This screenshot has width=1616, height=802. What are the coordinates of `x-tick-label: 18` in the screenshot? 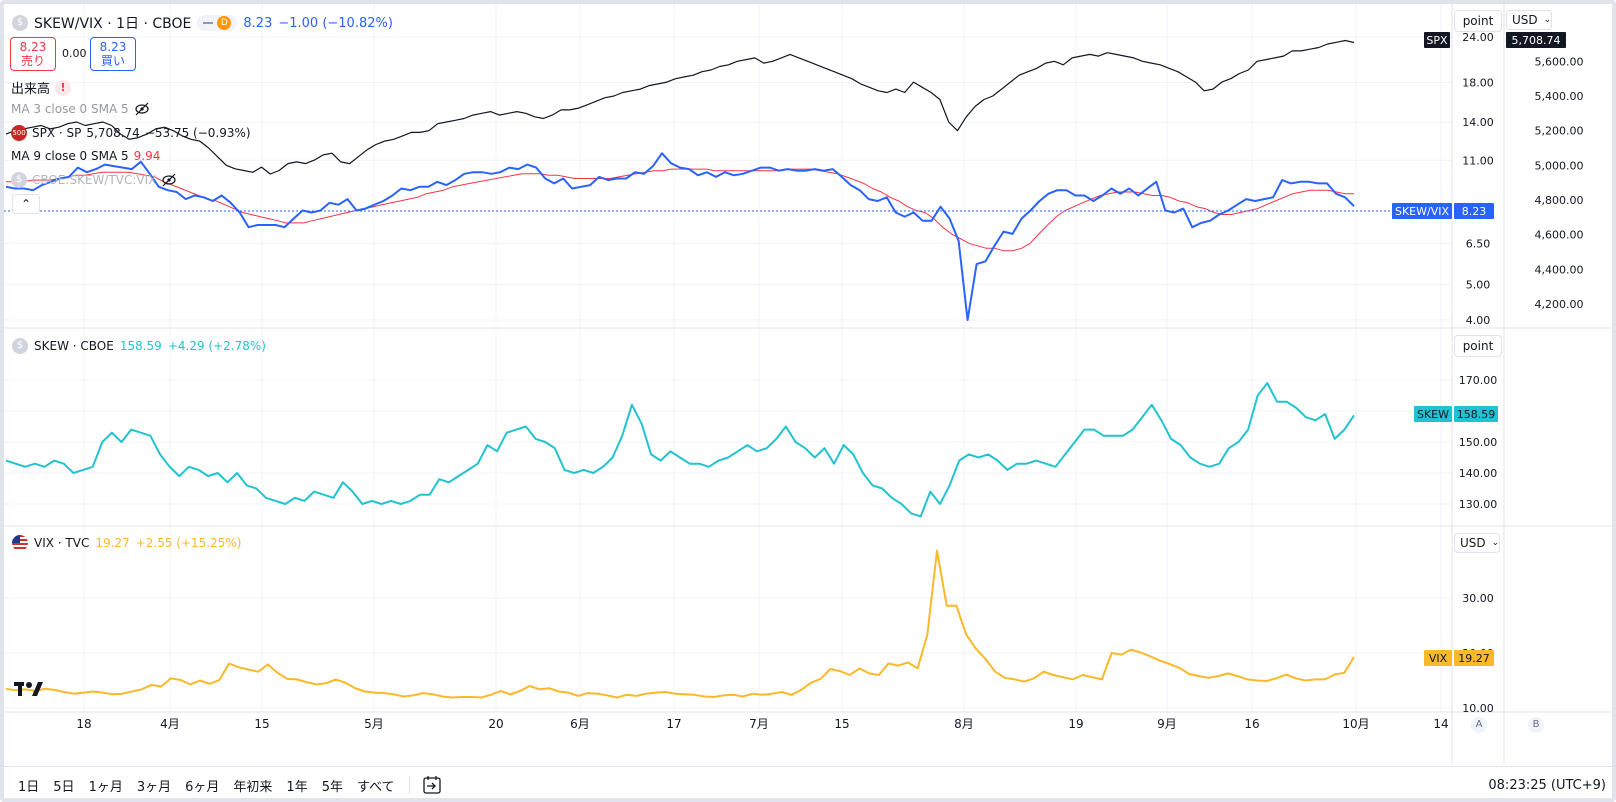 It's located at (83, 724).